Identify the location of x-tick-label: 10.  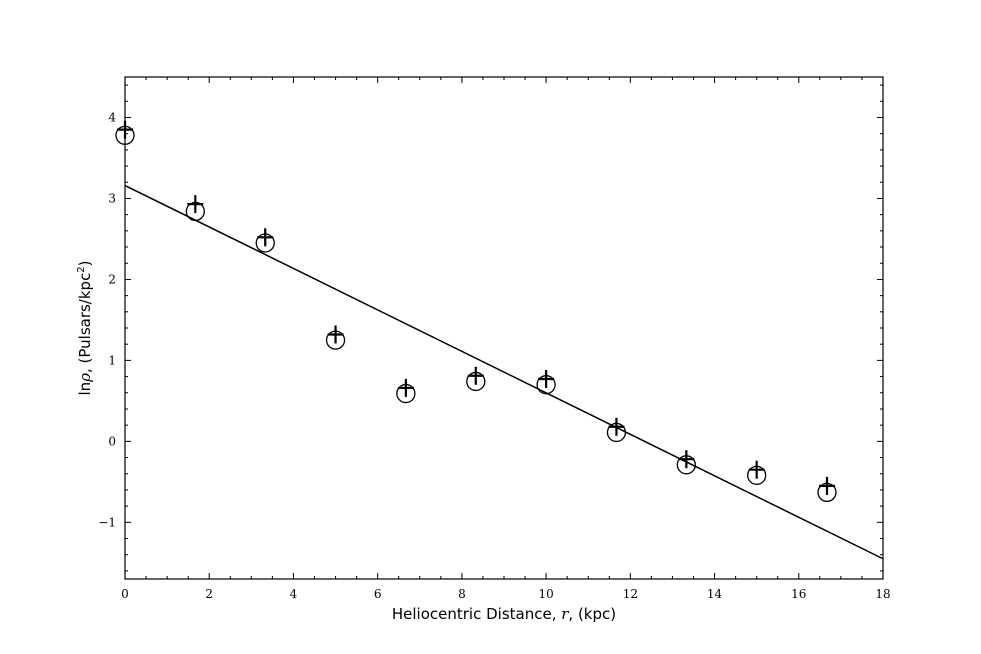
(545, 594).